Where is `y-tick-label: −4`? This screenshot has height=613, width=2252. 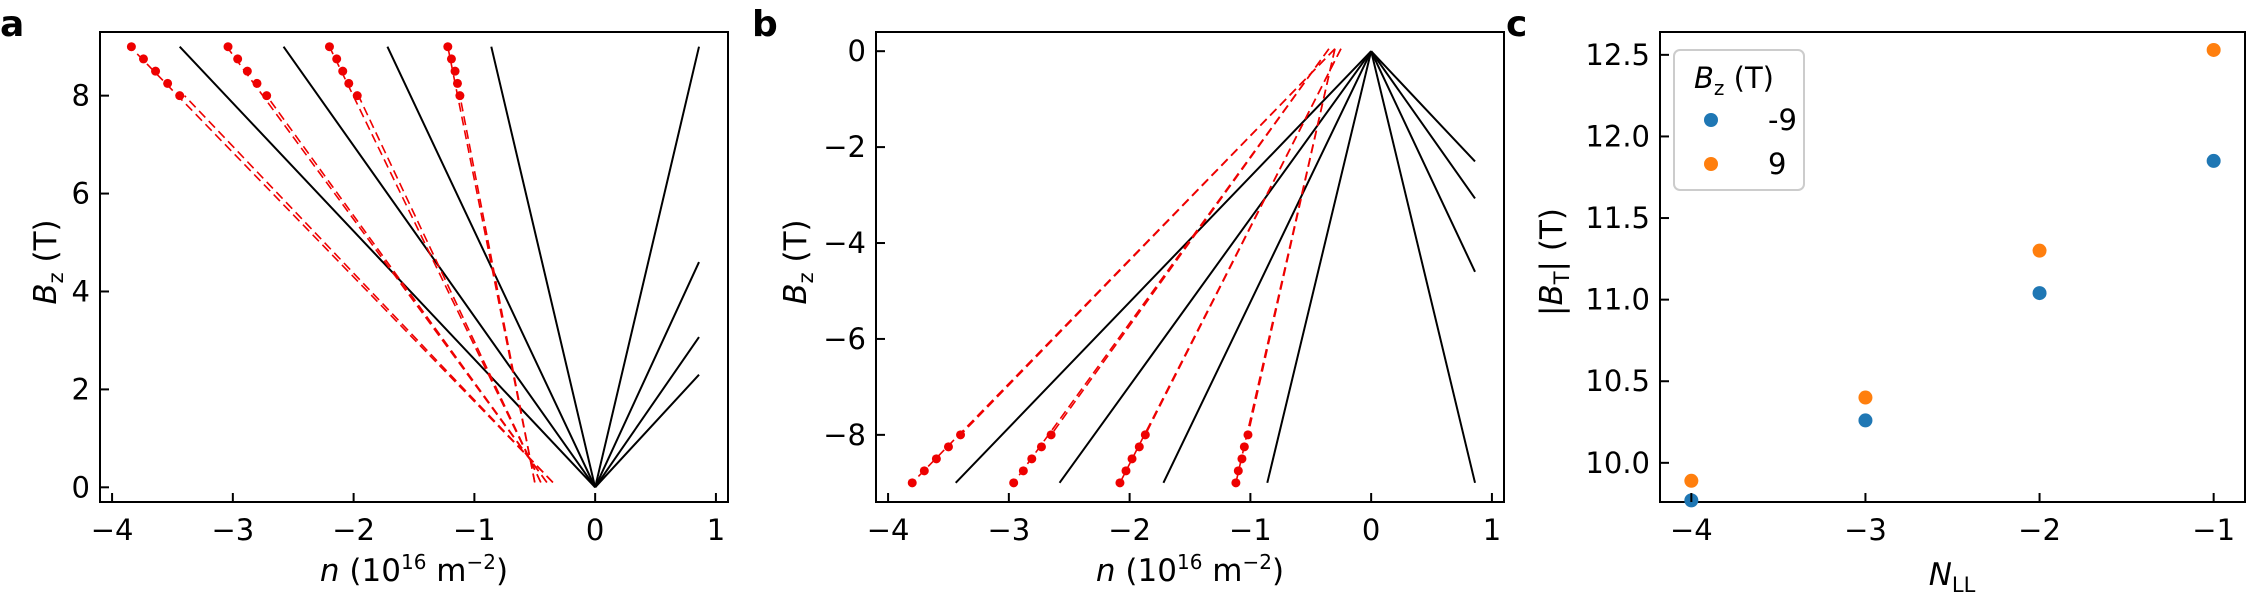 y-tick-label: −4 is located at coordinates (844, 243).